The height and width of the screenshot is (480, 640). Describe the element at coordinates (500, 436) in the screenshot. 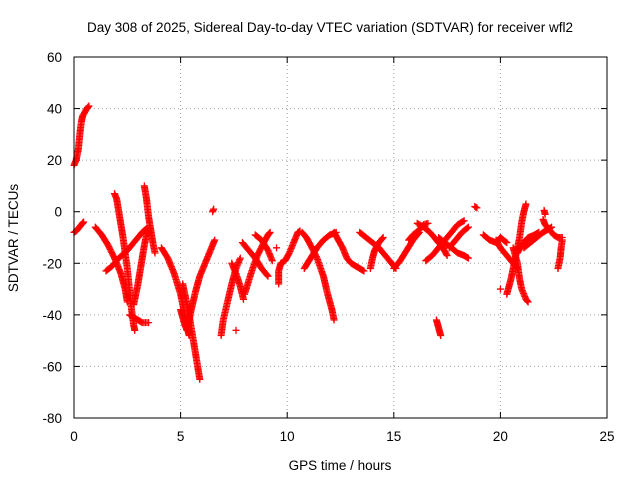

I see `x-tick-label: 20` at that location.